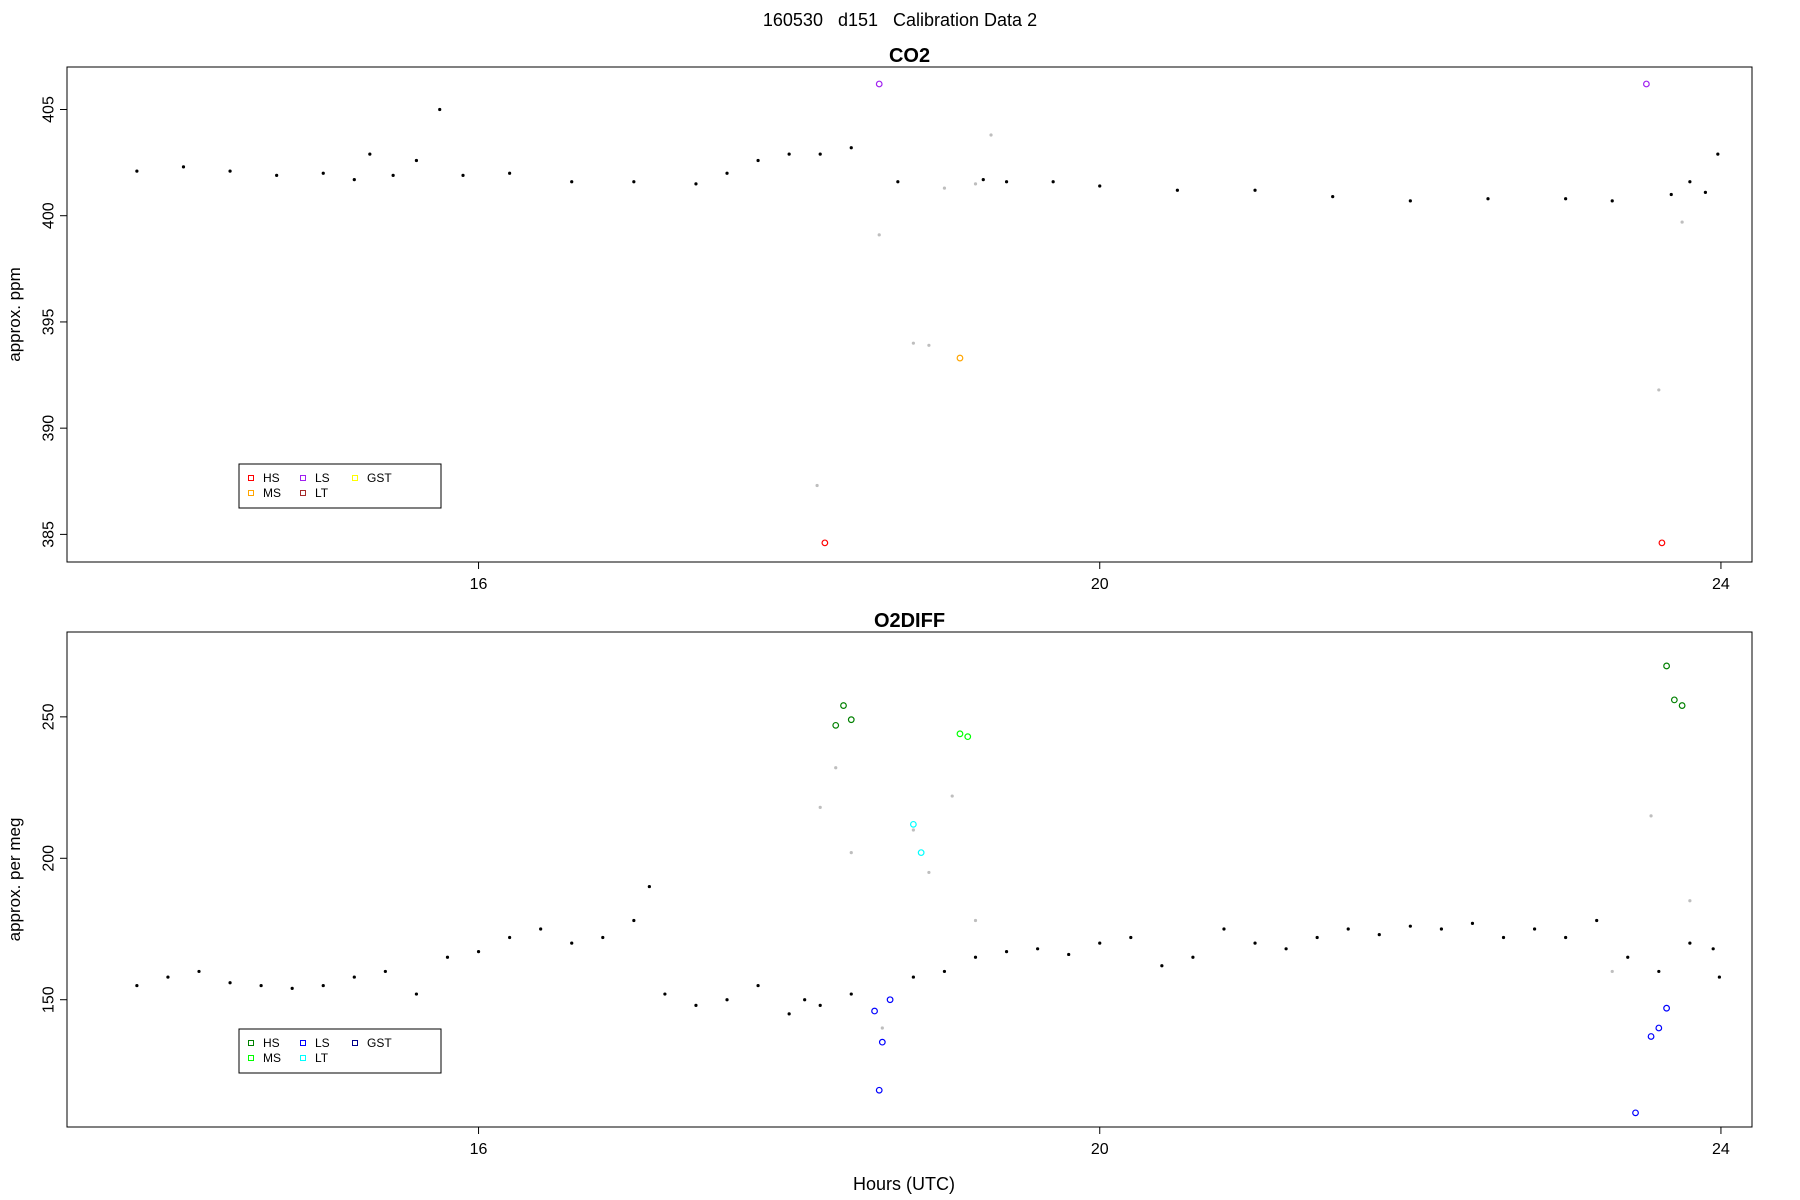  Describe the element at coordinates (48, 428) in the screenshot. I see `y-tick-label: 390` at that location.